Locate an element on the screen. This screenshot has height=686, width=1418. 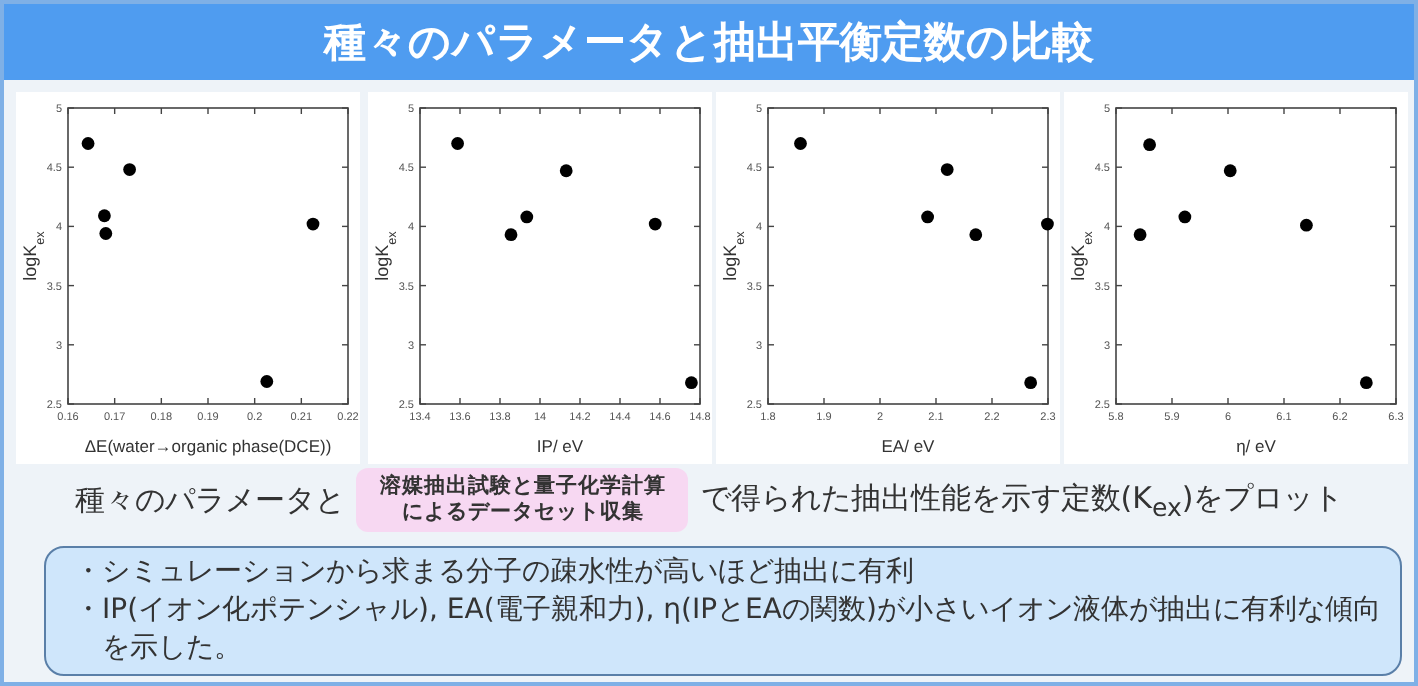
text: 溶媒抽出試験と量子化学計算によるデータセット収集 is located at coordinates (522, 500).